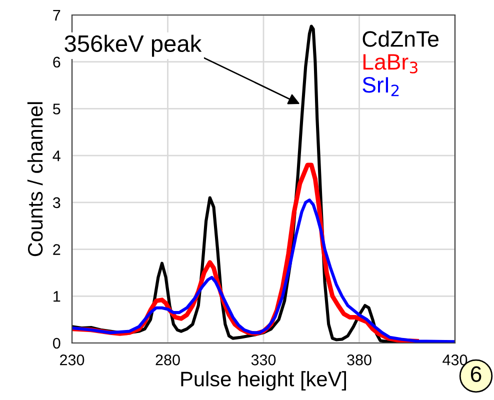 The width and height of the screenshot is (494, 400). Describe the element at coordinates (359, 360) in the screenshot. I see `x-tick-label: 380` at that location.